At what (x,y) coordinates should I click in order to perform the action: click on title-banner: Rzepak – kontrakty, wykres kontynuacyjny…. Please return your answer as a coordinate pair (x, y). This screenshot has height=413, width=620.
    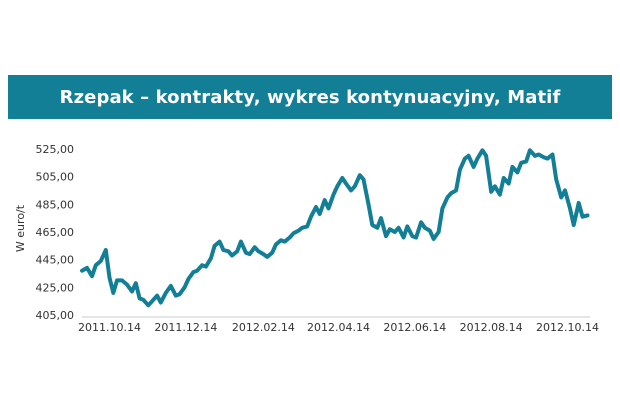
    Looking at the image, I should click on (310, 97).